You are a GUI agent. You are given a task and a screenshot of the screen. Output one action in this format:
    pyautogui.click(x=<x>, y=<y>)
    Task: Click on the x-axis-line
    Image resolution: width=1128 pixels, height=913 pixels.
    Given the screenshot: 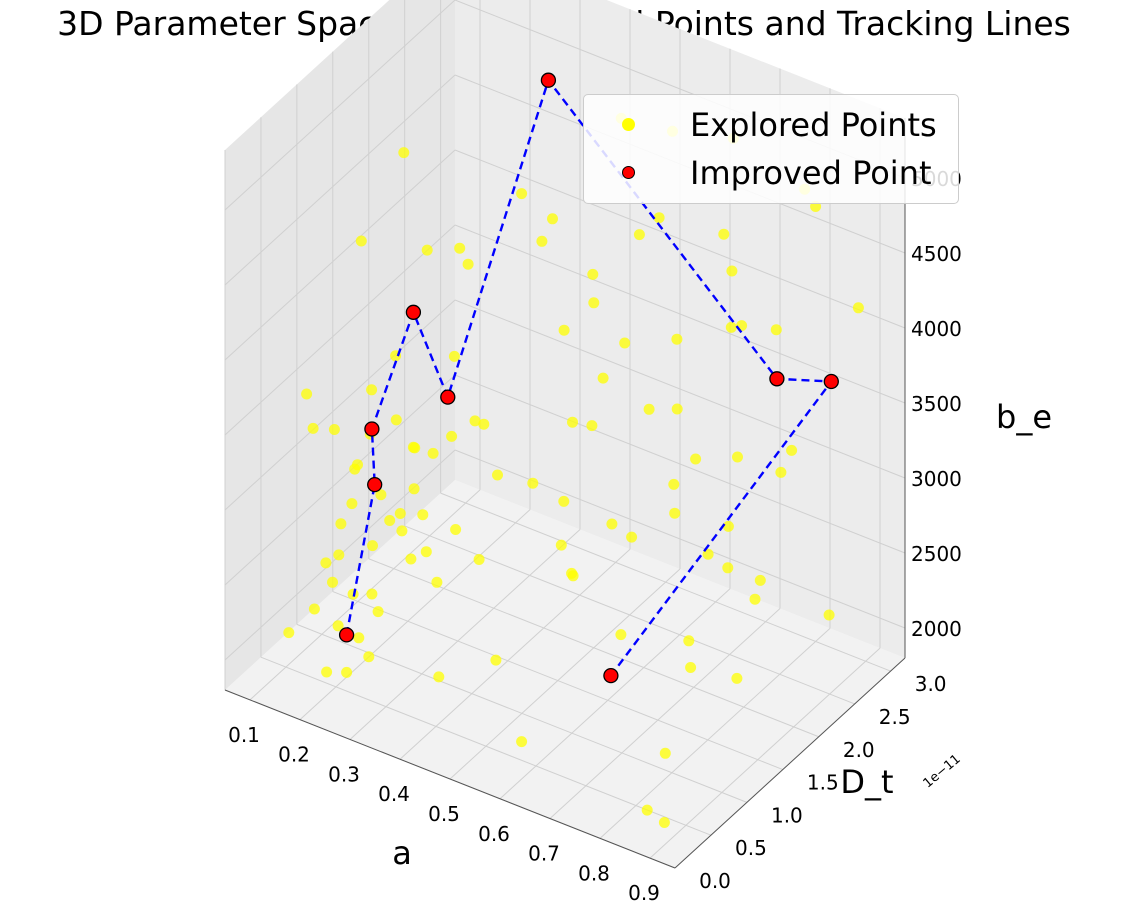 What is the action you would take?
    pyautogui.click(x=450, y=779)
    